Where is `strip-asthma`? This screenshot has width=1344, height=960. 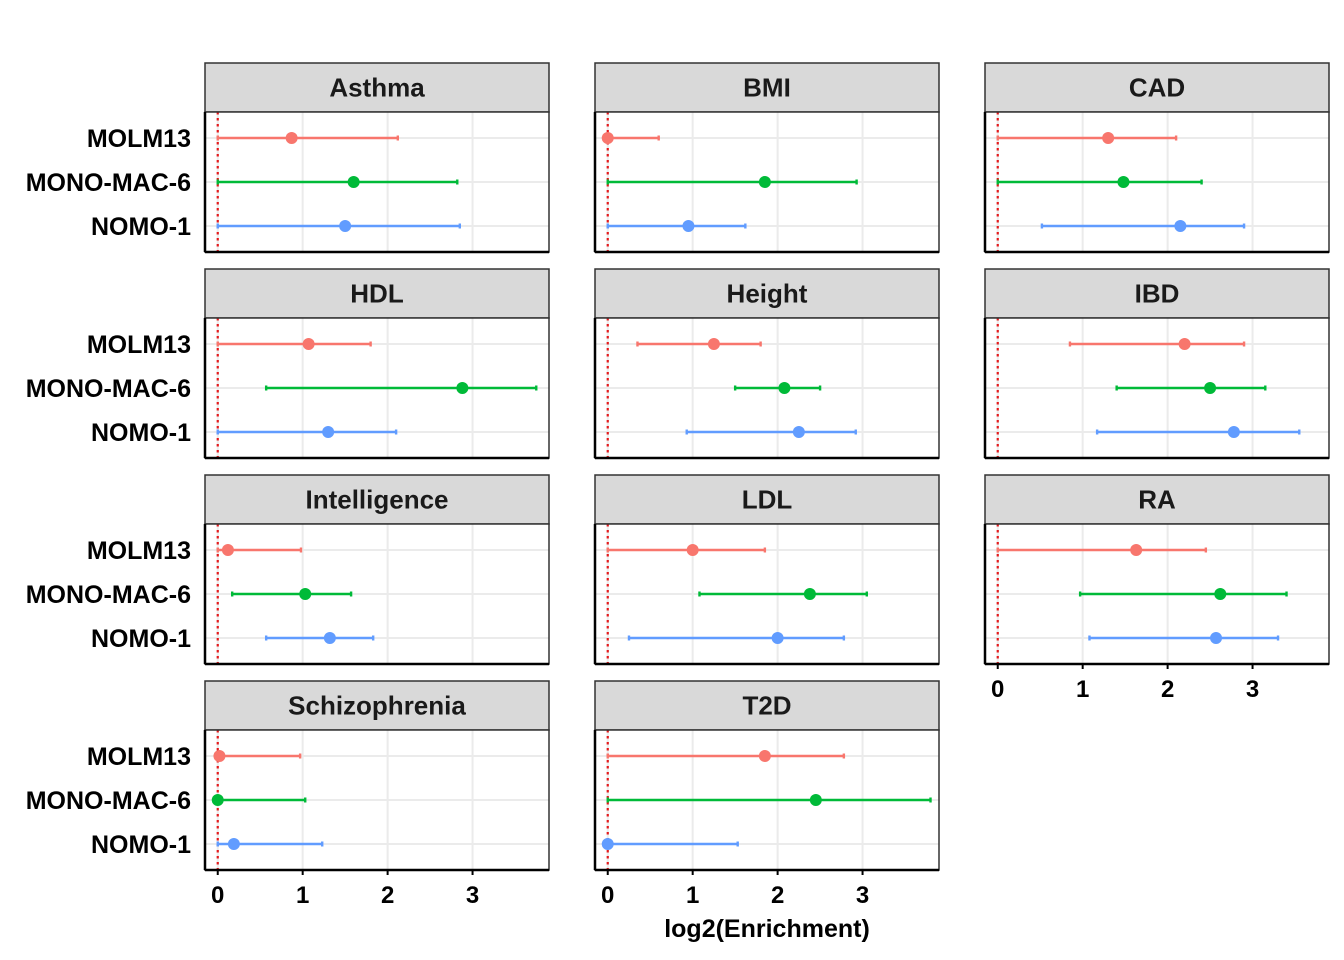 strip-asthma is located at coordinates (377, 87).